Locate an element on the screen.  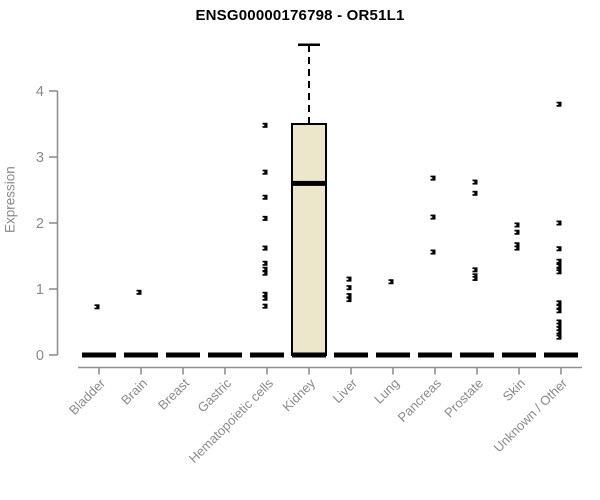
y-tick-label: 2 is located at coordinates (40, 224).